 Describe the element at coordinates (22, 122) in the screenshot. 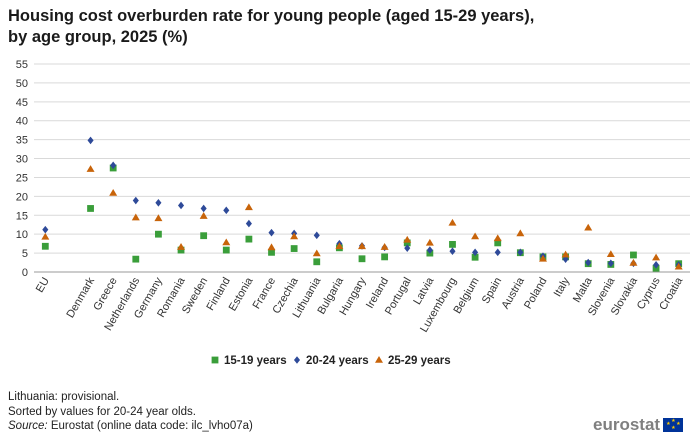

I see `y-tick-label: 40` at that location.